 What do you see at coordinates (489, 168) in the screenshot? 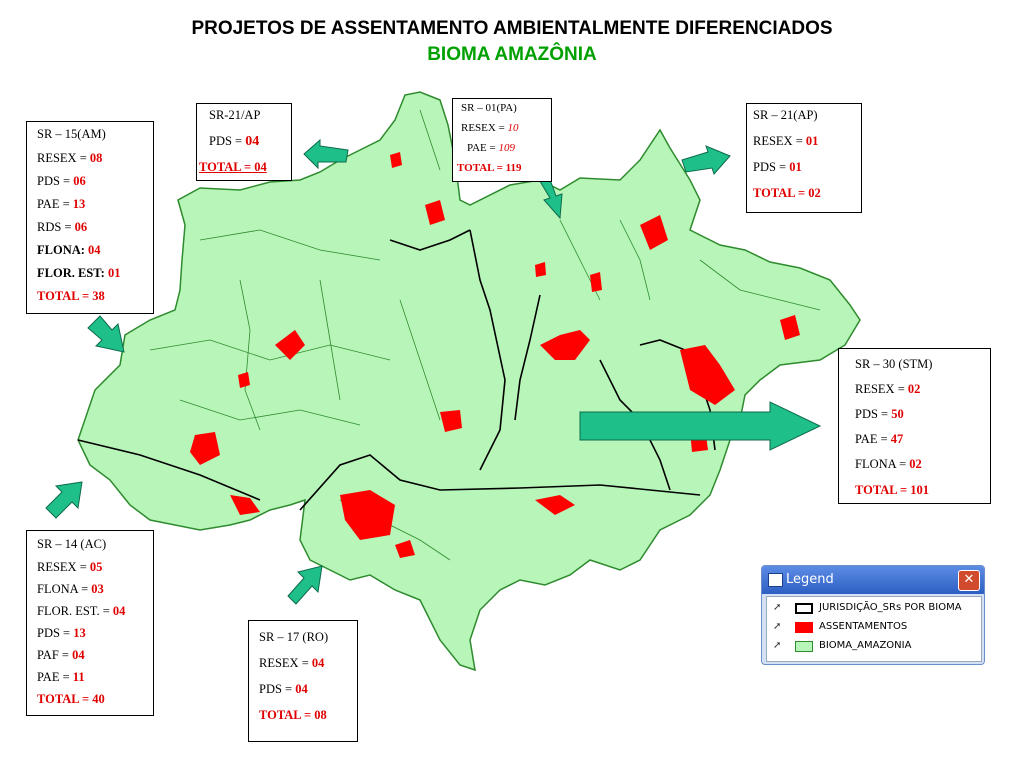
I see `box-total: TOTAL = 119` at bounding box center [489, 168].